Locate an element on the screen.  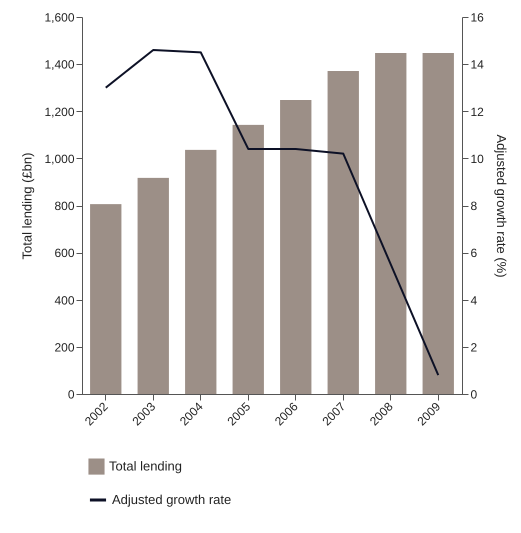
y-tick-label: 0 is located at coordinates (71, 395).